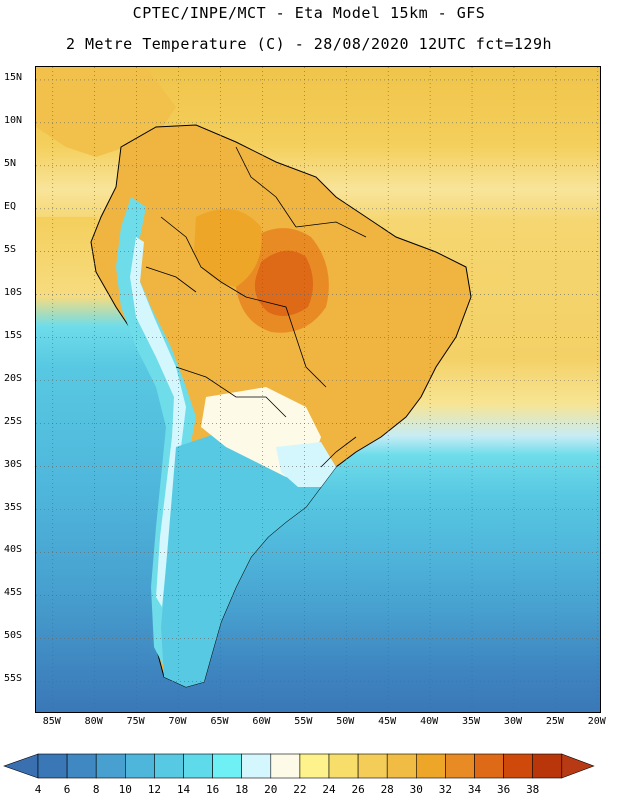 This screenshot has height=800, width=618. Describe the element at coordinates (158, 422) in the screenshot. I see `andes-high-zone` at that location.